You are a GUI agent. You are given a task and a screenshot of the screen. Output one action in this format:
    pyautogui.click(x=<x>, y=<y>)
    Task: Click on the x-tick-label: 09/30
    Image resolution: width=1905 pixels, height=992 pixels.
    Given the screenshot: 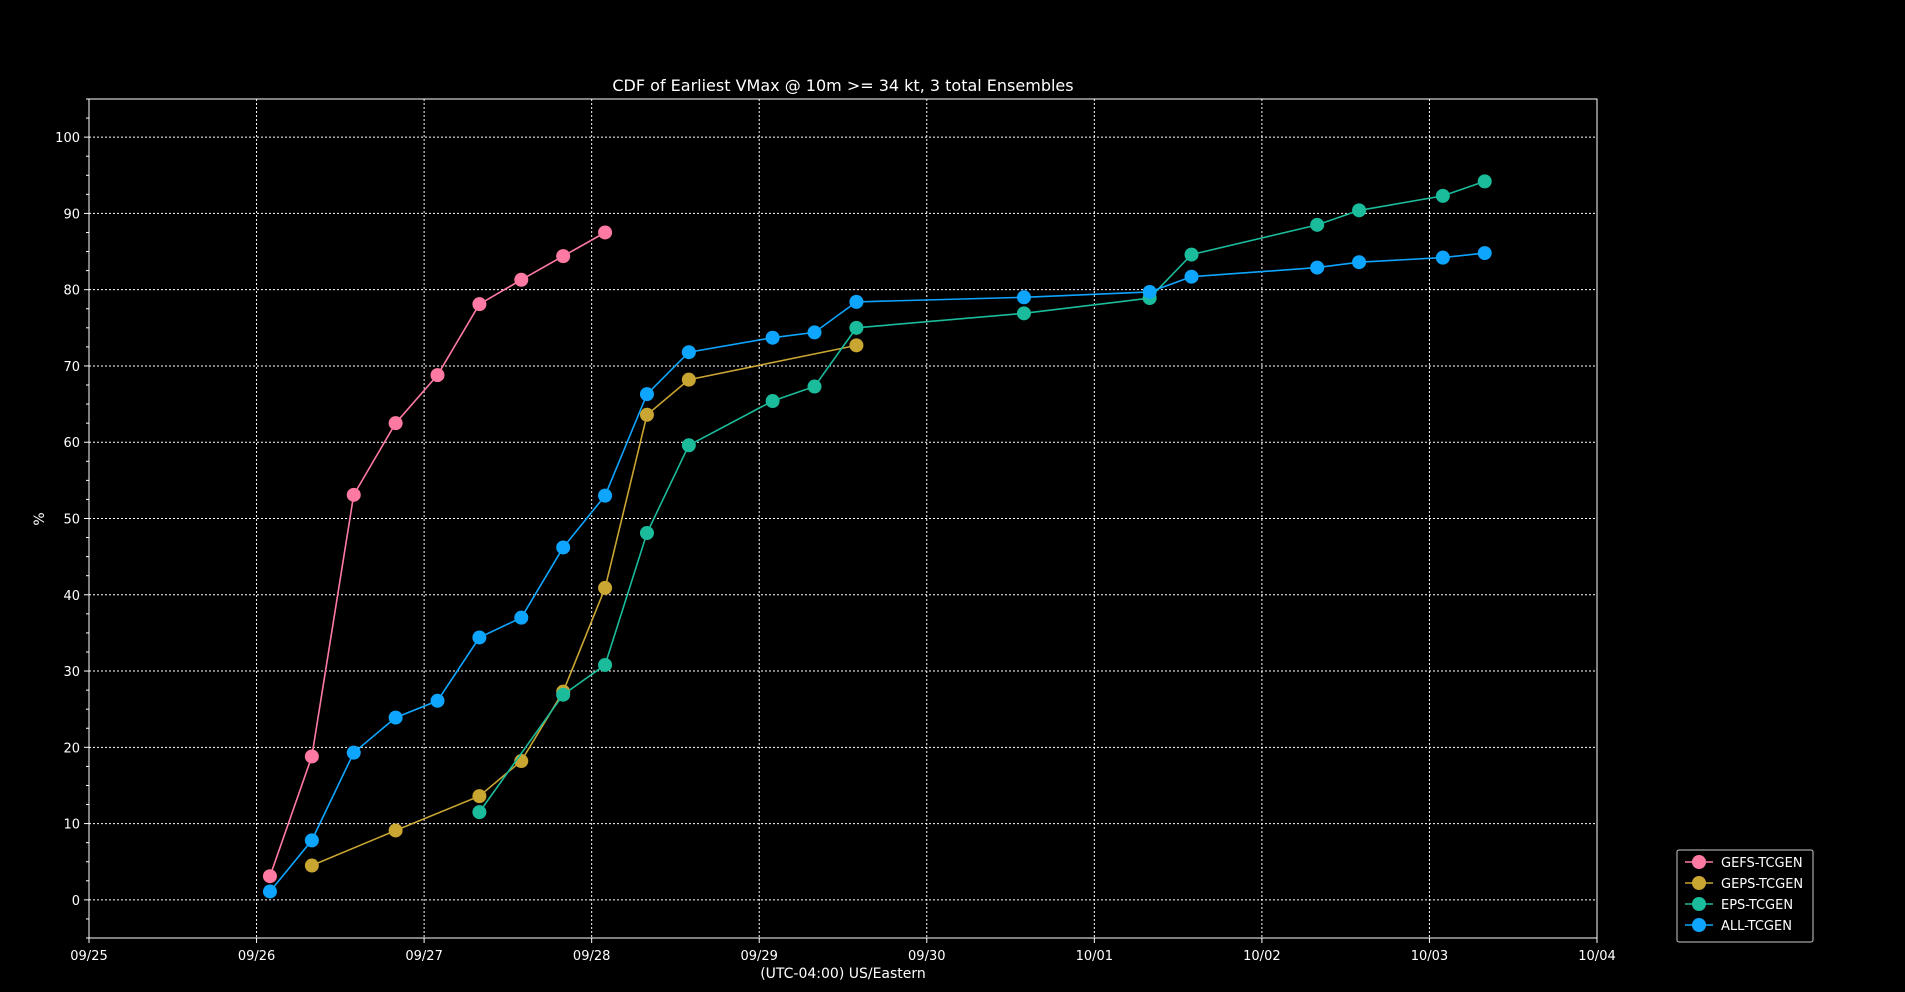 What is the action you would take?
    pyautogui.click(x=926, y=956)
    